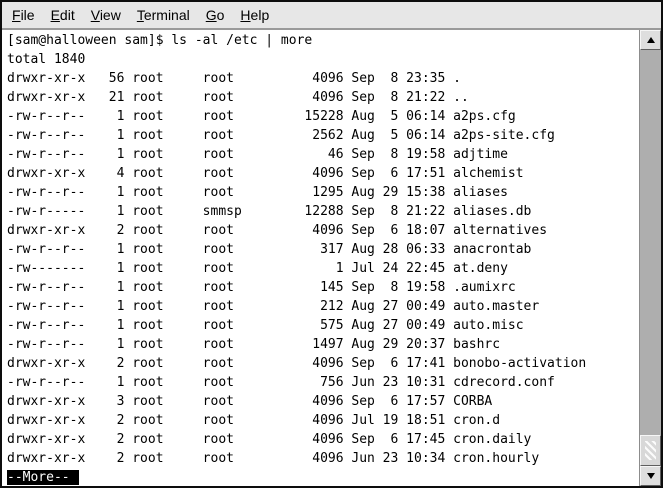  What do you see at coordinates (331, 16) in the screenshot?
I see `menu-bar: File Edit View Terminal Go Help` at bounding box center [331, 16].